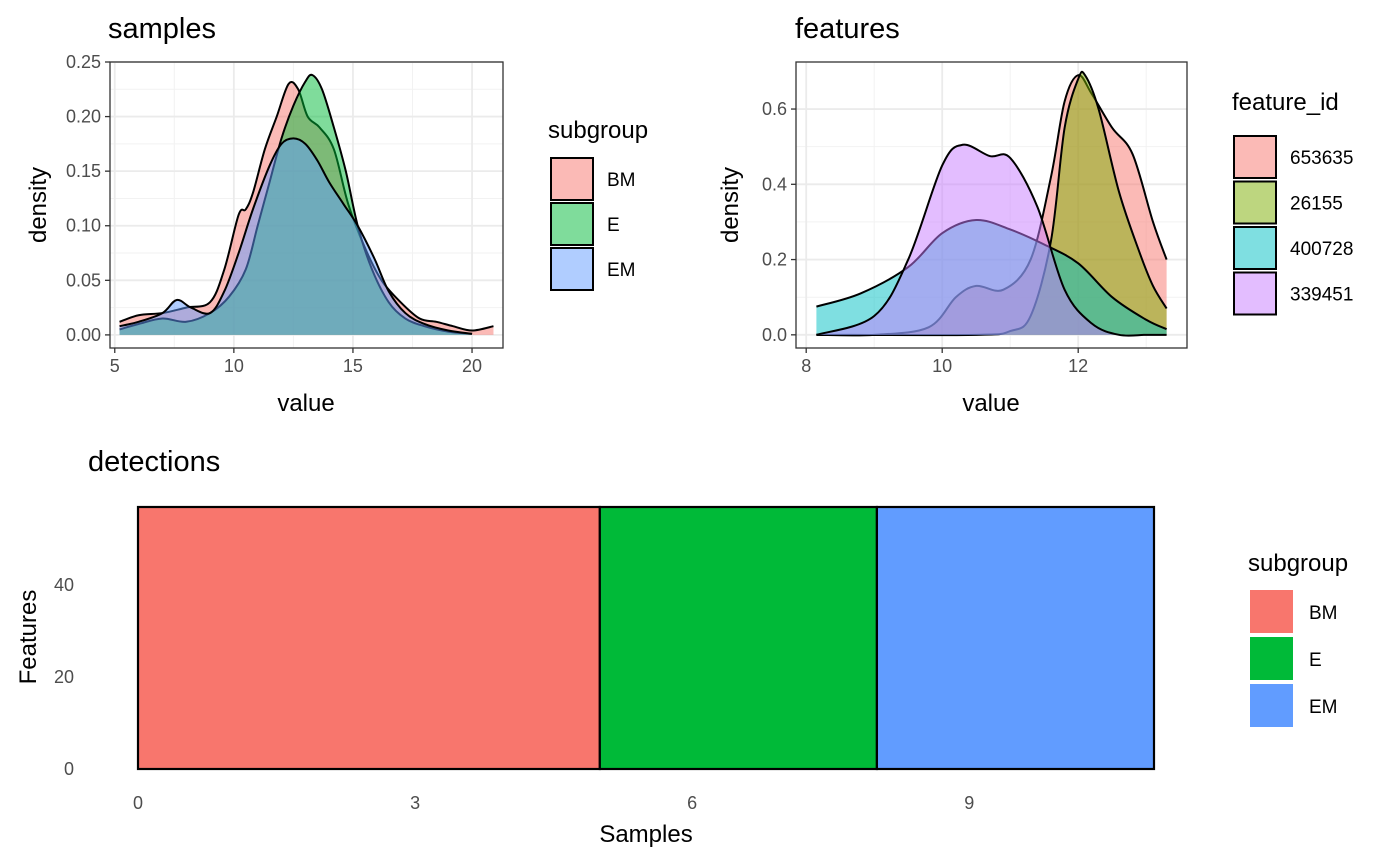 This screenshot has width=1400, height=865. What do you see at coordinates (1321, 295) in the screenshot?
I see `features-legend-label: 339451` at bounding box center [1321, 295].